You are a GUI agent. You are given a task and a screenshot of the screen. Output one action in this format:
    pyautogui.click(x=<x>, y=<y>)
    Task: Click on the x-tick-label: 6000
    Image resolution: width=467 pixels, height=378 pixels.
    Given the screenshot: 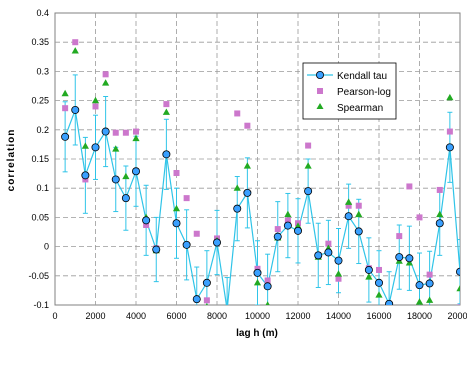 What is the action you would take?
    pyautogui.click(x=176, y=316)
    